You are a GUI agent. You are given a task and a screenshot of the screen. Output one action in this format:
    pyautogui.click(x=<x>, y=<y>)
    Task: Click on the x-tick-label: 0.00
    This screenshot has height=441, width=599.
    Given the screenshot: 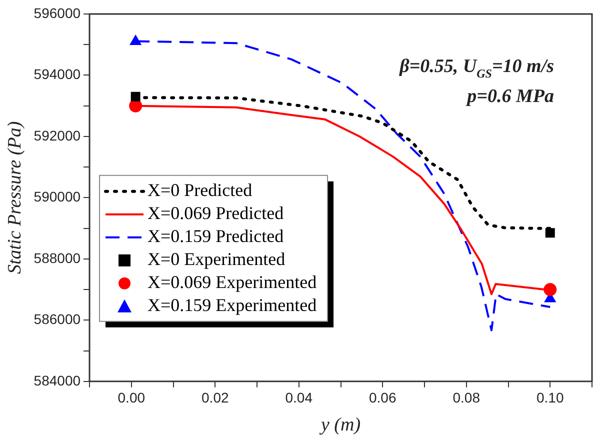 What is the action you would take?
    pyautogui.click(x=132, y=398)
    